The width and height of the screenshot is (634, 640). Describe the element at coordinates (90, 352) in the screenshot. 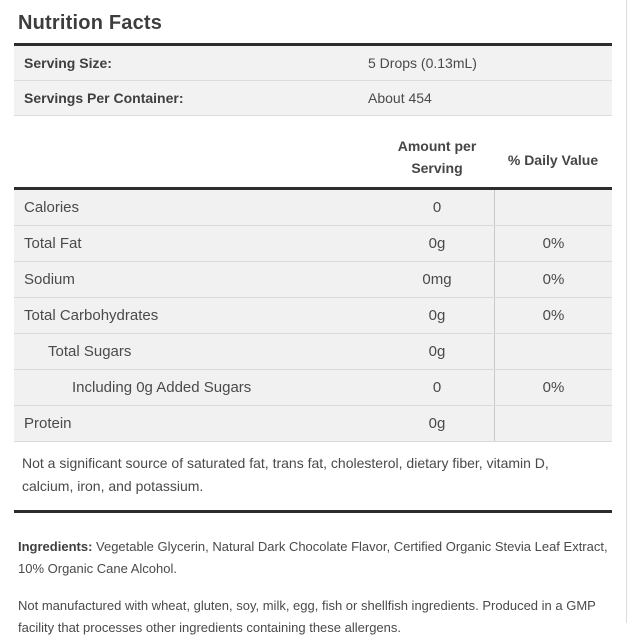

I see `row-label: Total Sugars` at that location.